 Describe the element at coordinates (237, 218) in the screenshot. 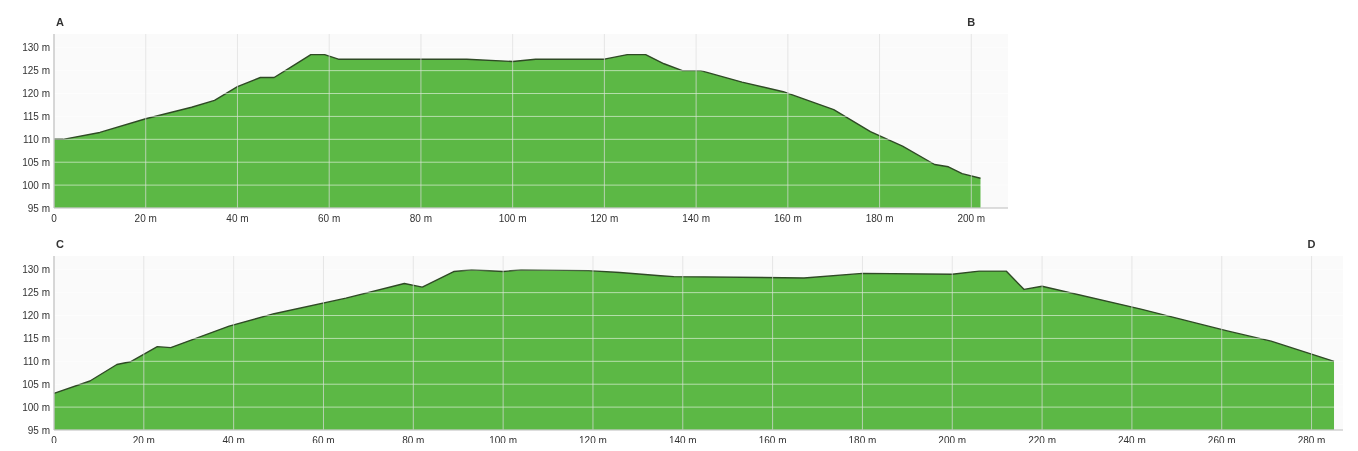

I see `x-tick-label: 40 m` at that location.